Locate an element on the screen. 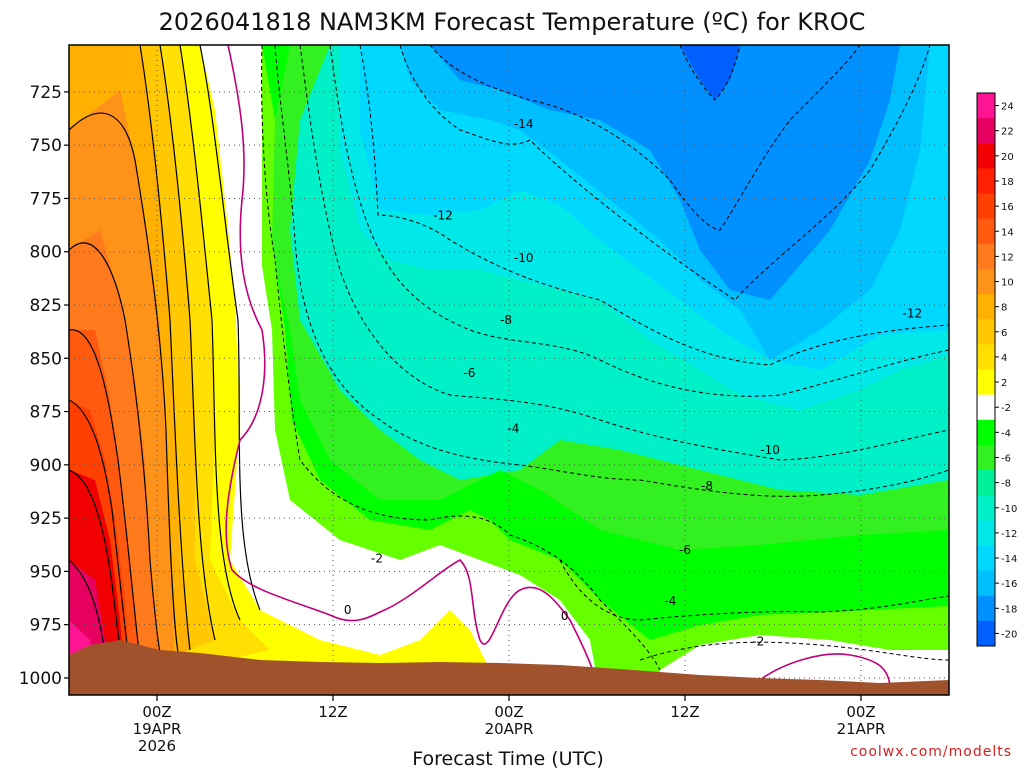 The height and width of the screenshot is (768, 1024). y-tick-label: 775 is located at coordinates (46, 199).